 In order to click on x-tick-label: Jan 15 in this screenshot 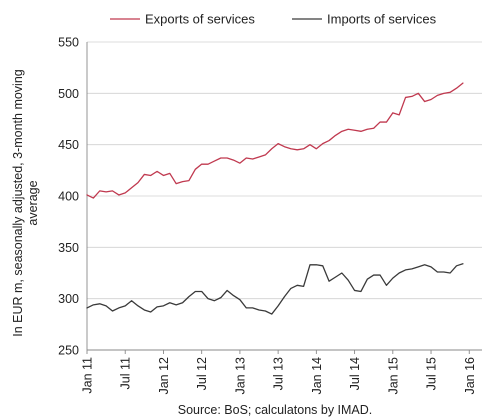, I will do `click(393, 376)`.